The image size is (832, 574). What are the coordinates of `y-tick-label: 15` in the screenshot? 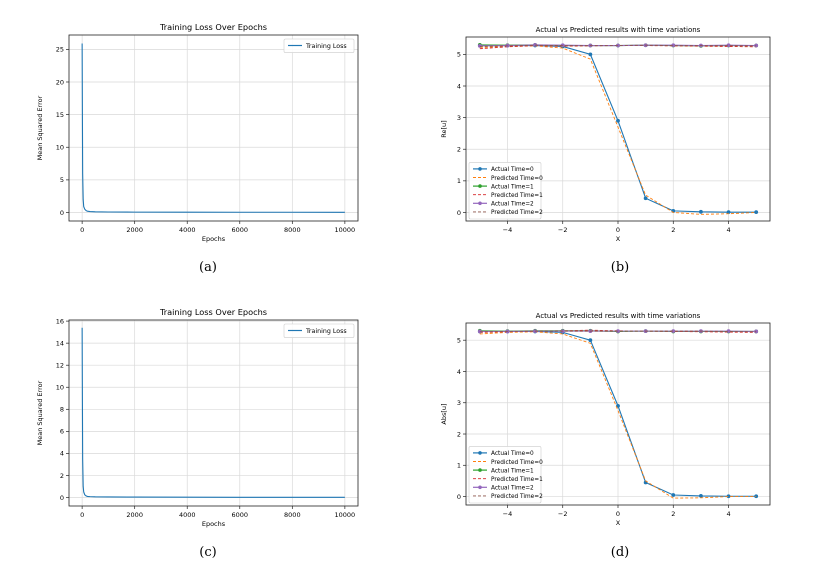 It's located at (60, 115).